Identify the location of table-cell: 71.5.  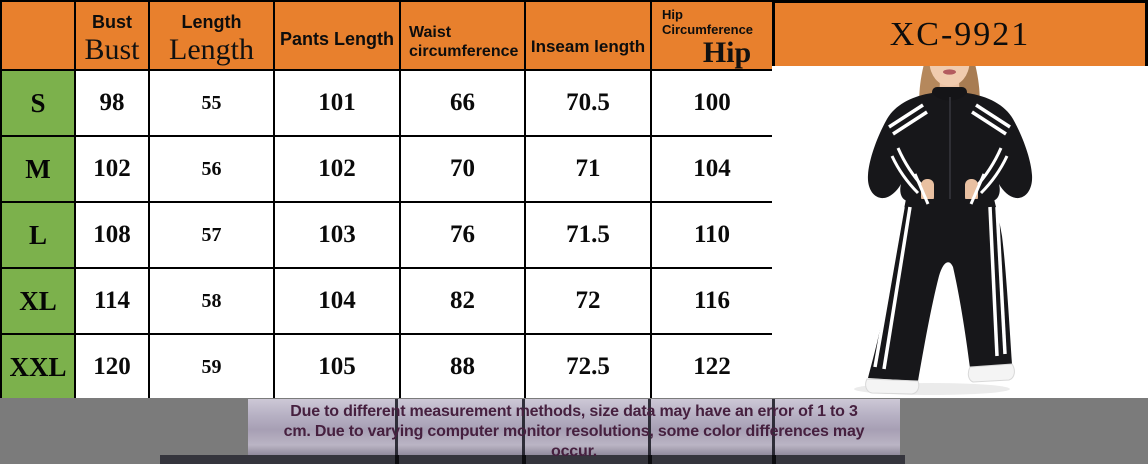
(588, 235).